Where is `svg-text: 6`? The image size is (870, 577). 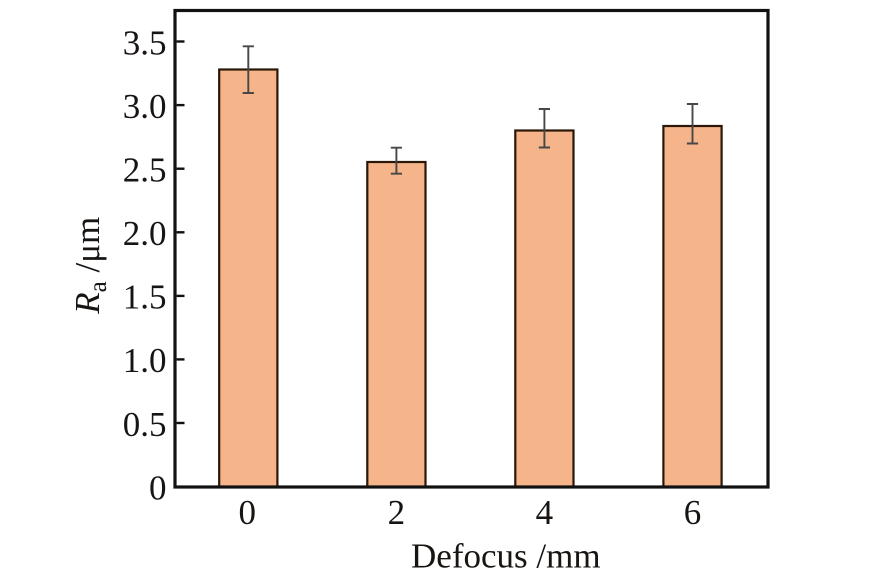
svg-text: 6 is located at coordinates (693, 512).